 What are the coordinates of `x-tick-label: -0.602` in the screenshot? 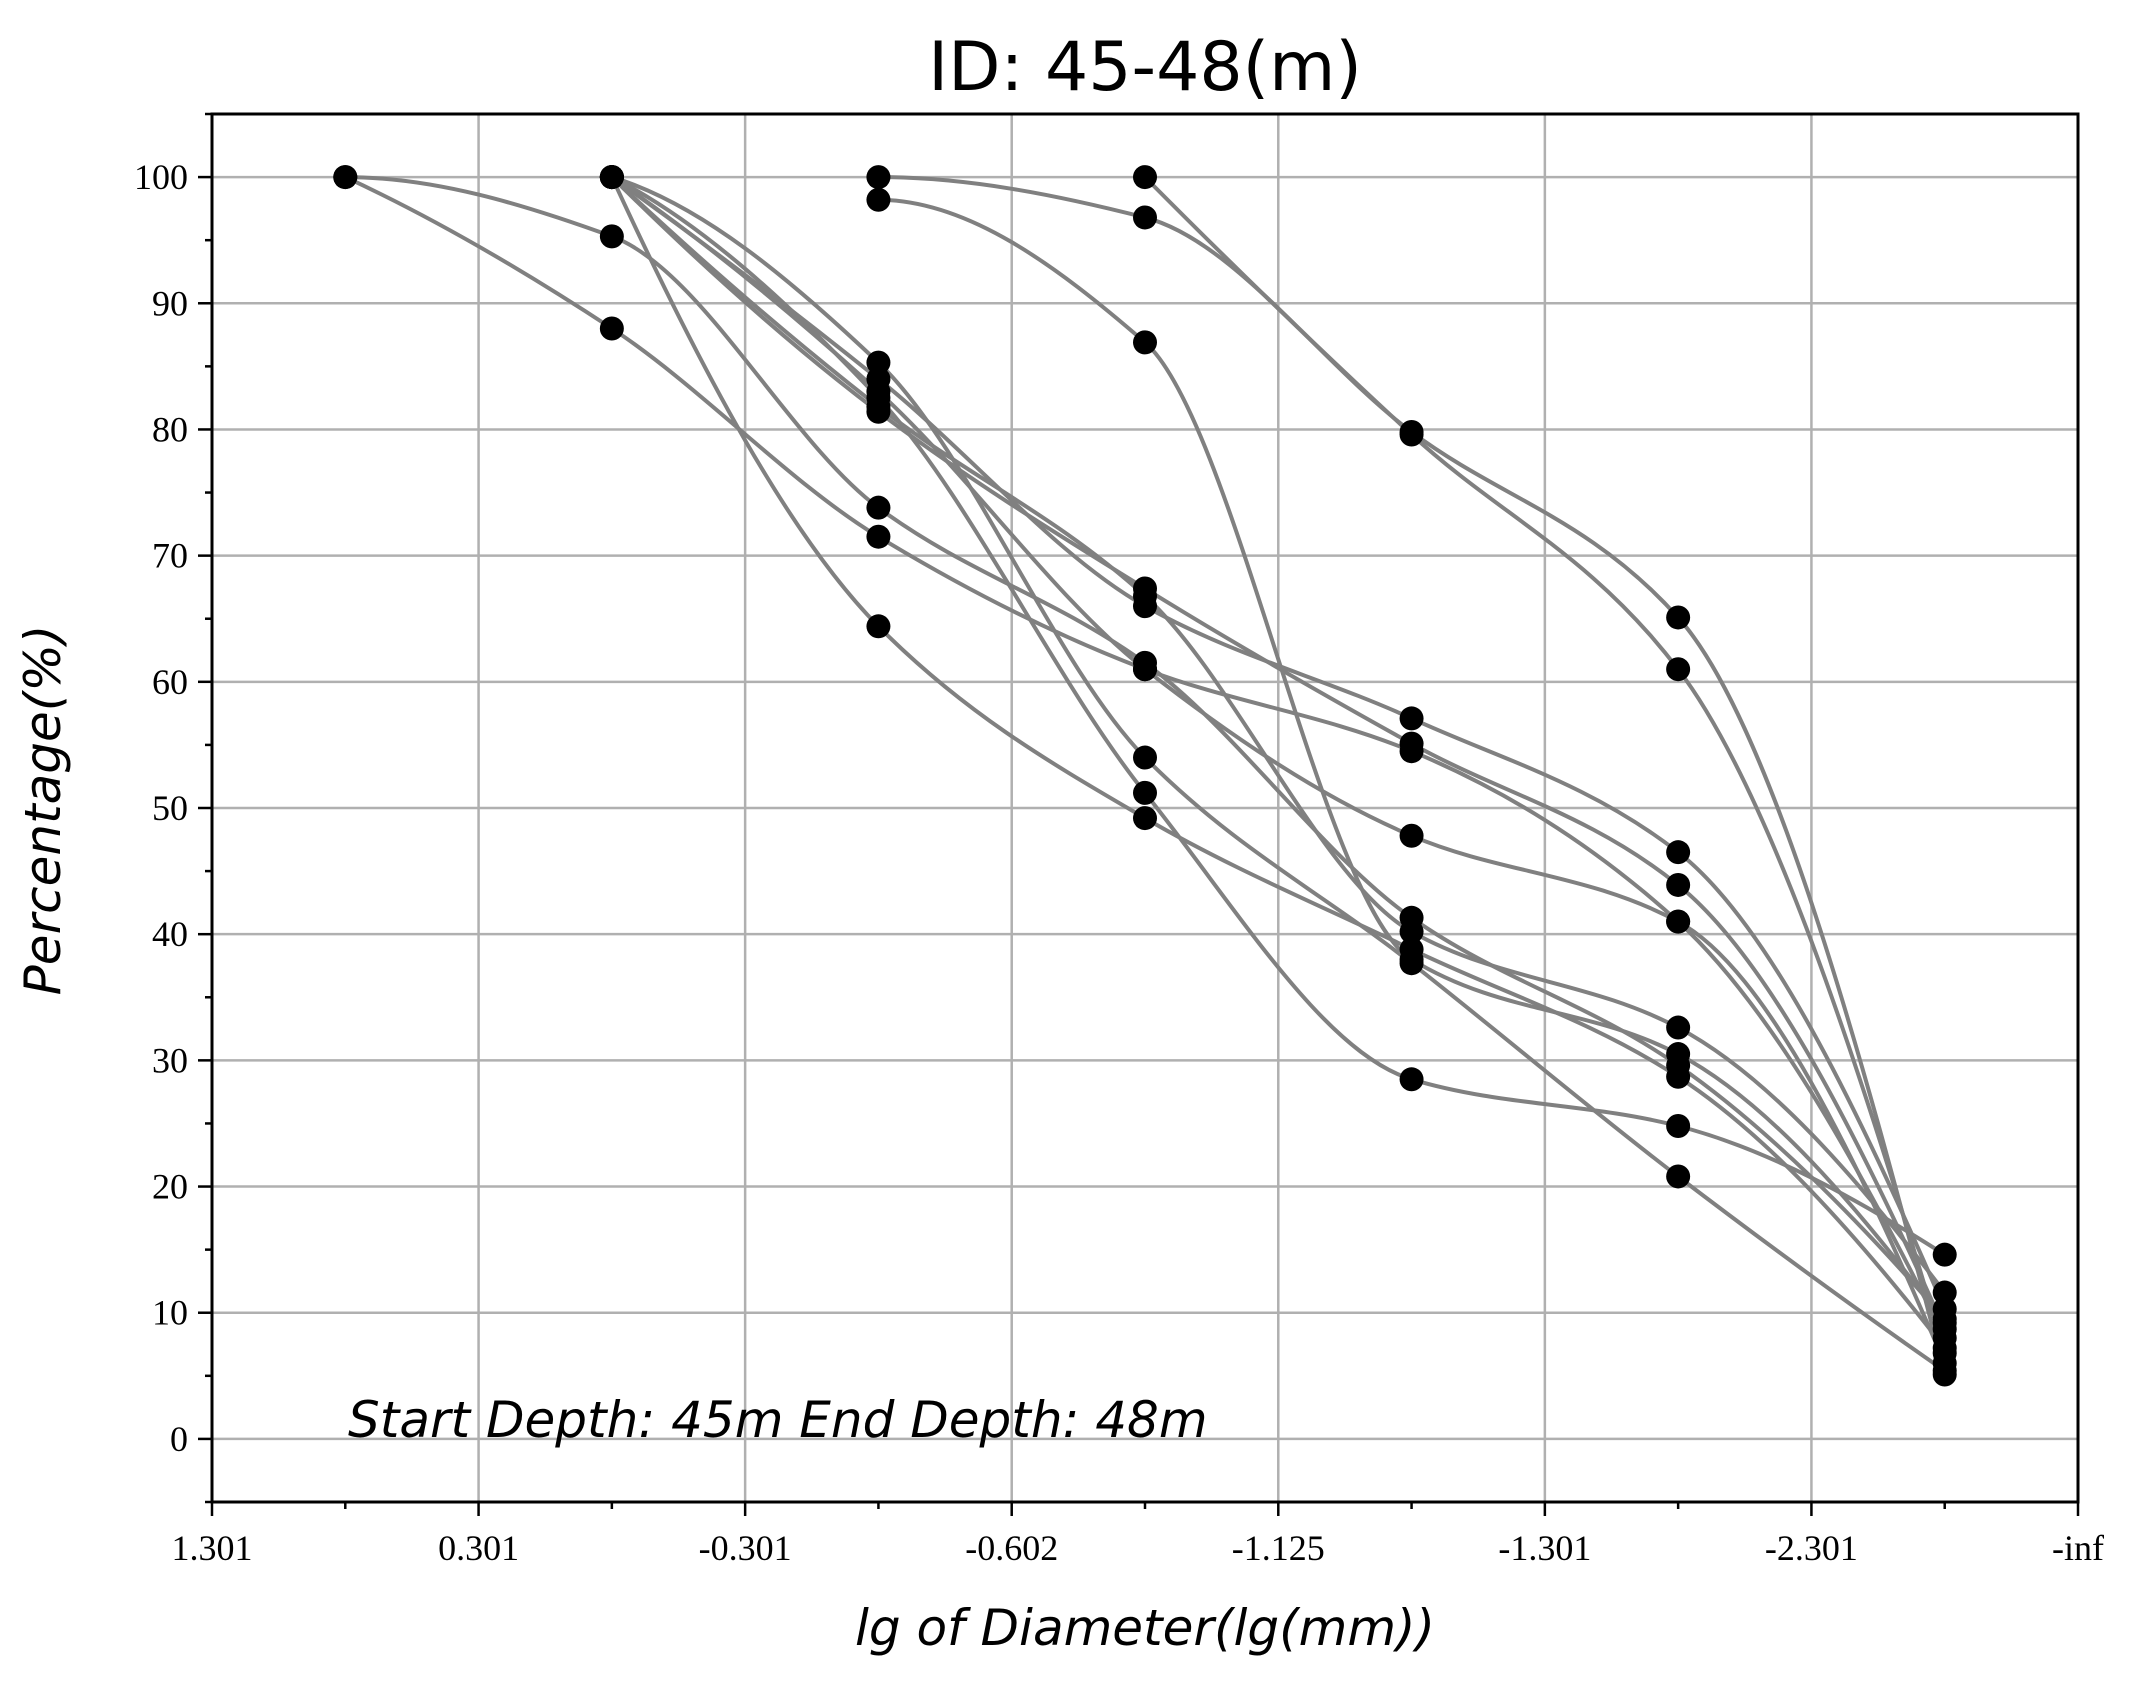 It's located at (1011, 1548).